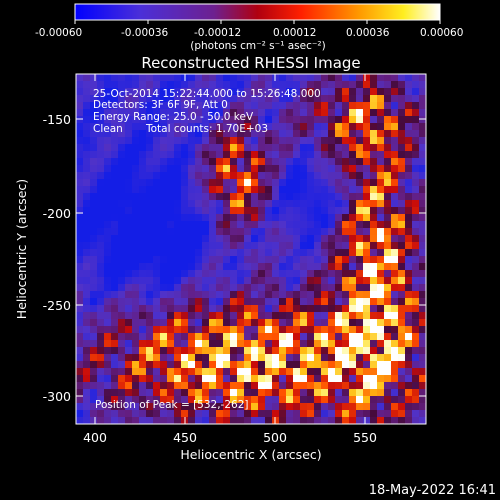 Image resolution: width=500 pixels, height=500 pixels. I want to click on colorbar-tick-5: 0.00036, so click(368, 33).